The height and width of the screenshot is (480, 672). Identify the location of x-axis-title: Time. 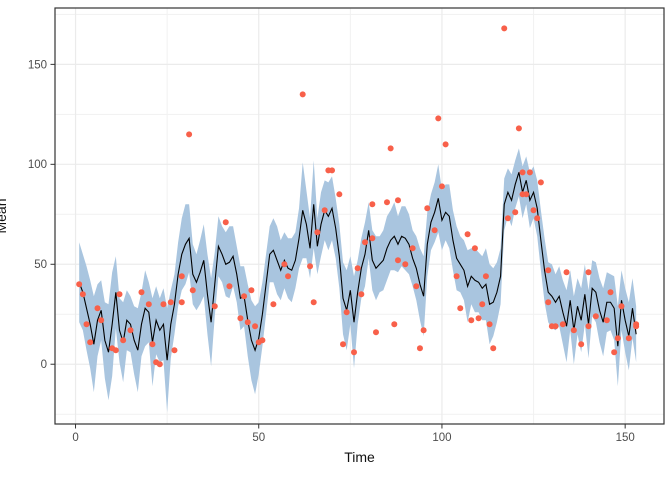
(359, 457).